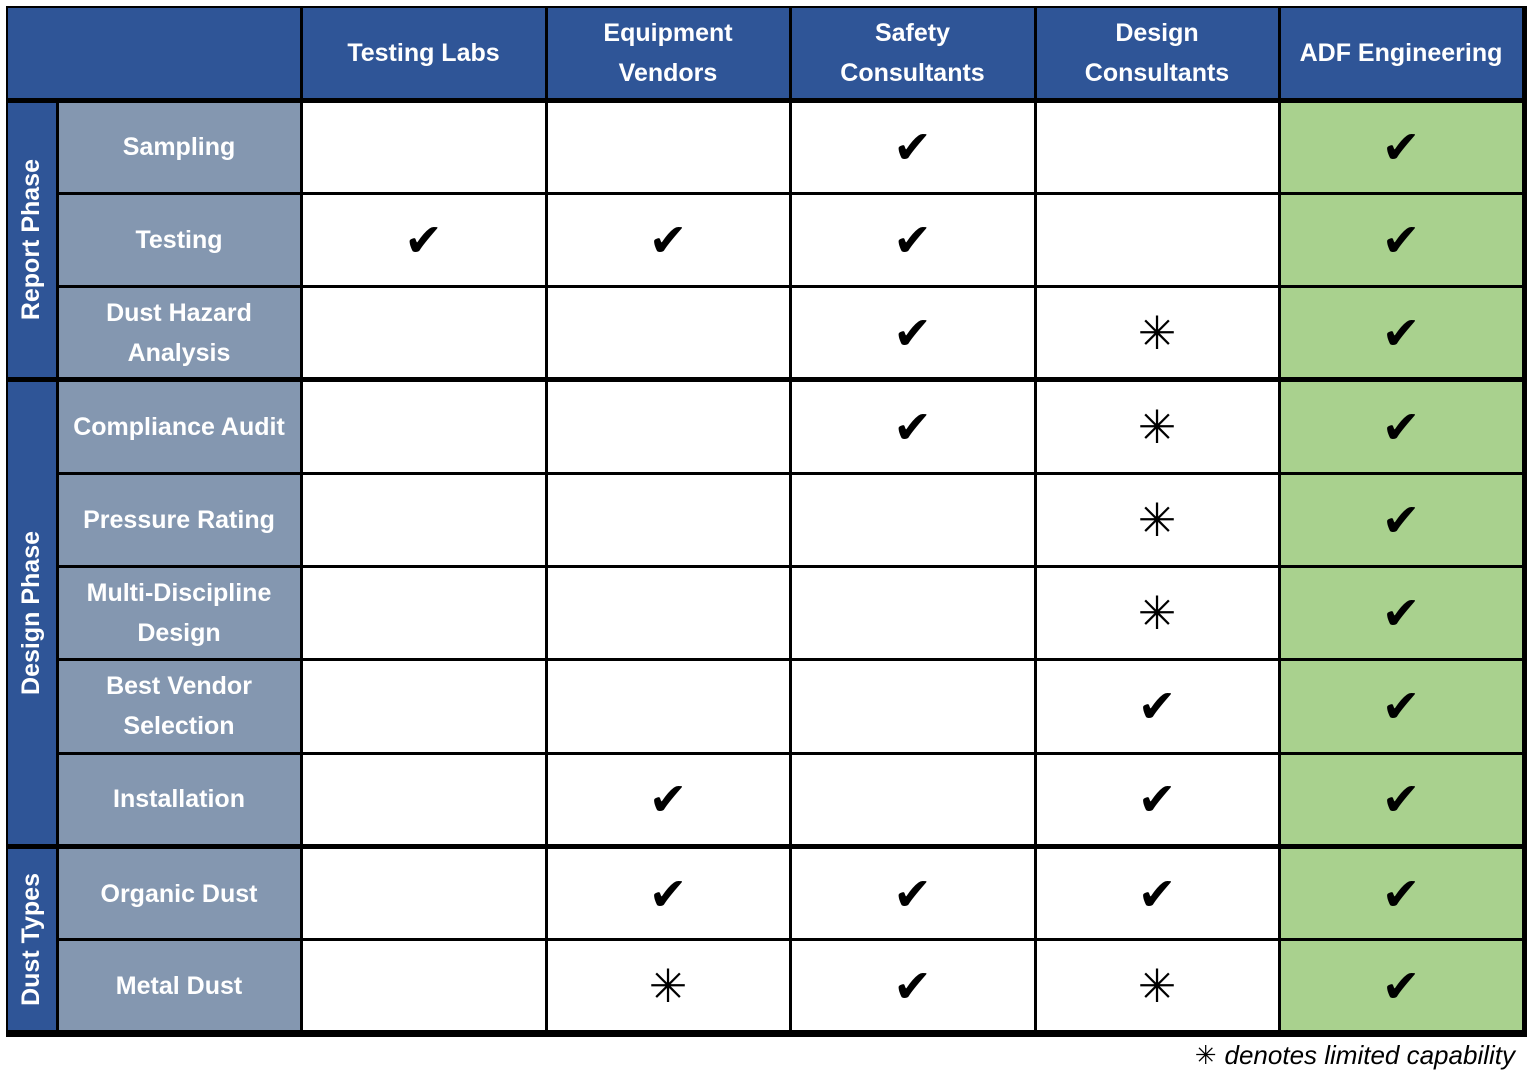 The height and width of the screenshot is (1080, 1533). What do you see at coordinates (154, 53) in the screenshot?
I see `header-corner` at bounding box center [154, 53].